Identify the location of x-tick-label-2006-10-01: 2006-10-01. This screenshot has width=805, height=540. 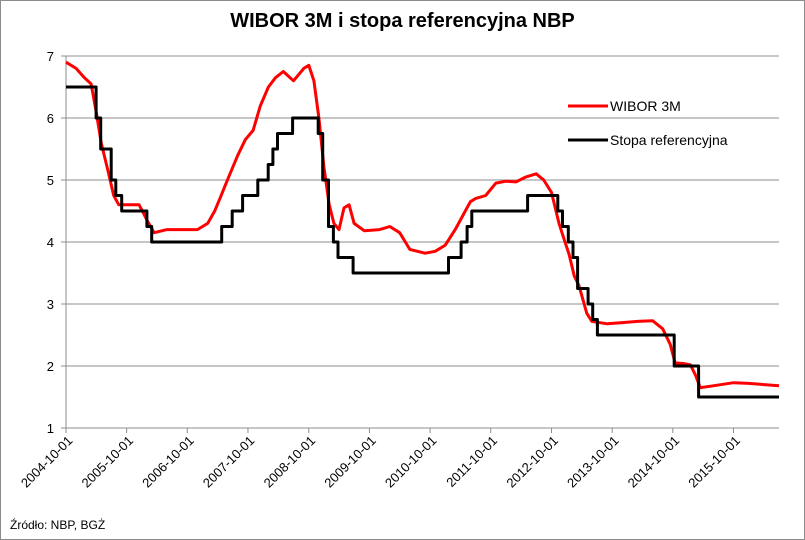
(168, 462).